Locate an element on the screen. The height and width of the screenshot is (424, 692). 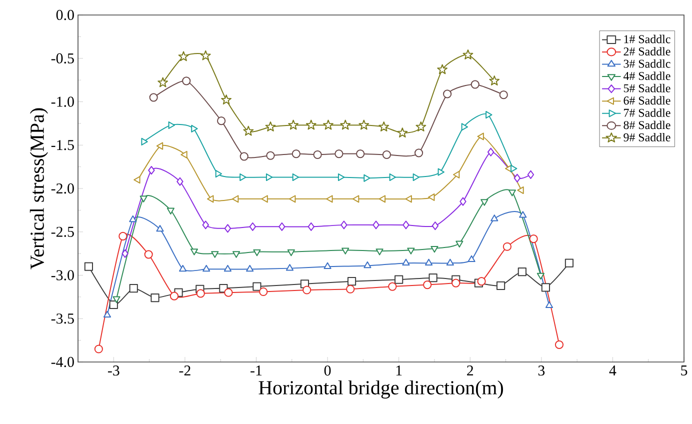
x-tick-label: -2 is located at coordinates (184, 371).